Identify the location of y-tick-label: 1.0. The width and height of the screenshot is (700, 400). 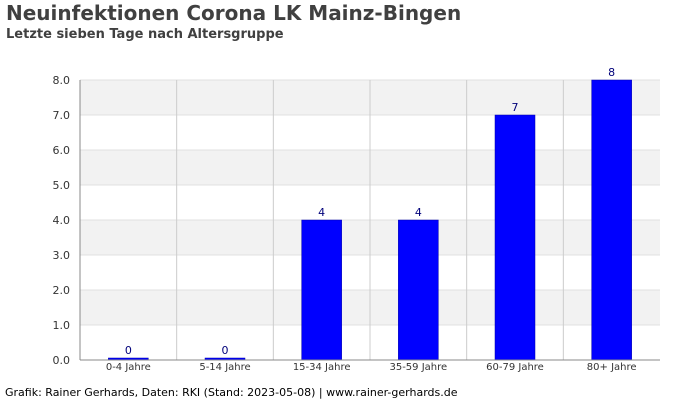
(62, 325).